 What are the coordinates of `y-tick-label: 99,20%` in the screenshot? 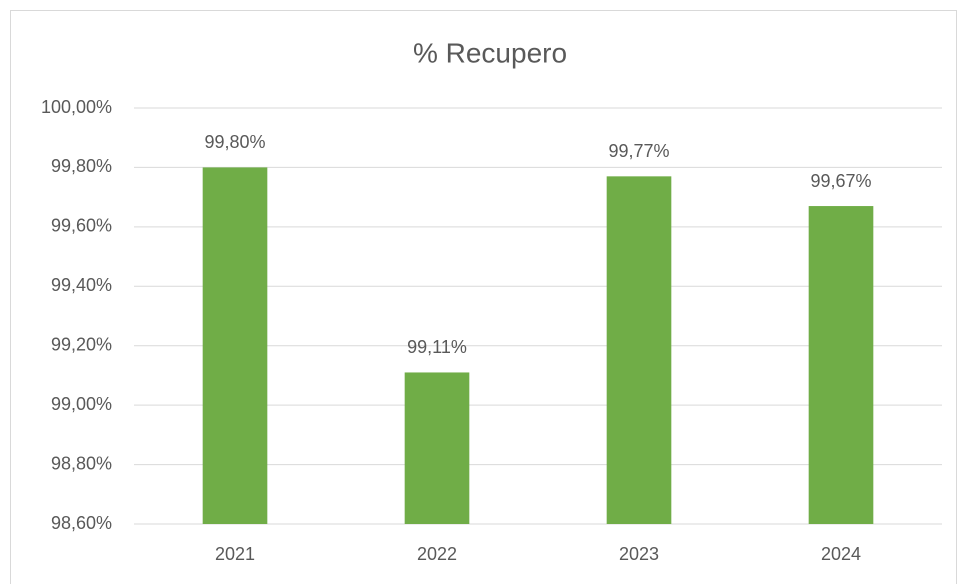 It's located at (81, 344).